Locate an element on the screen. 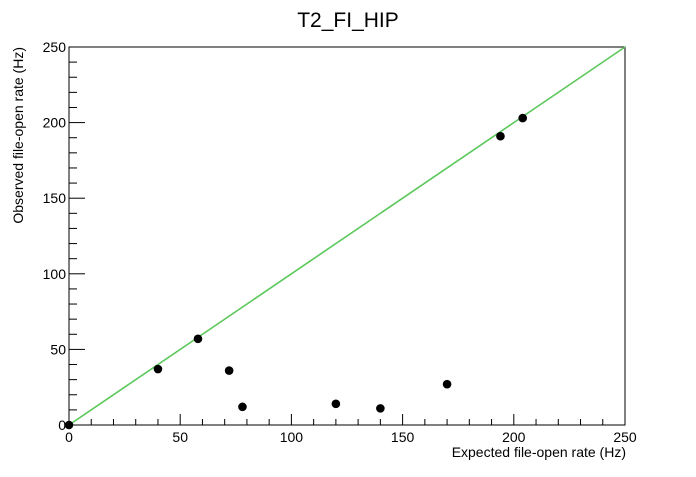 The height and width of the screenshot is (477, 696). y-tick-label: 200 is located at coordinates (55, 123).